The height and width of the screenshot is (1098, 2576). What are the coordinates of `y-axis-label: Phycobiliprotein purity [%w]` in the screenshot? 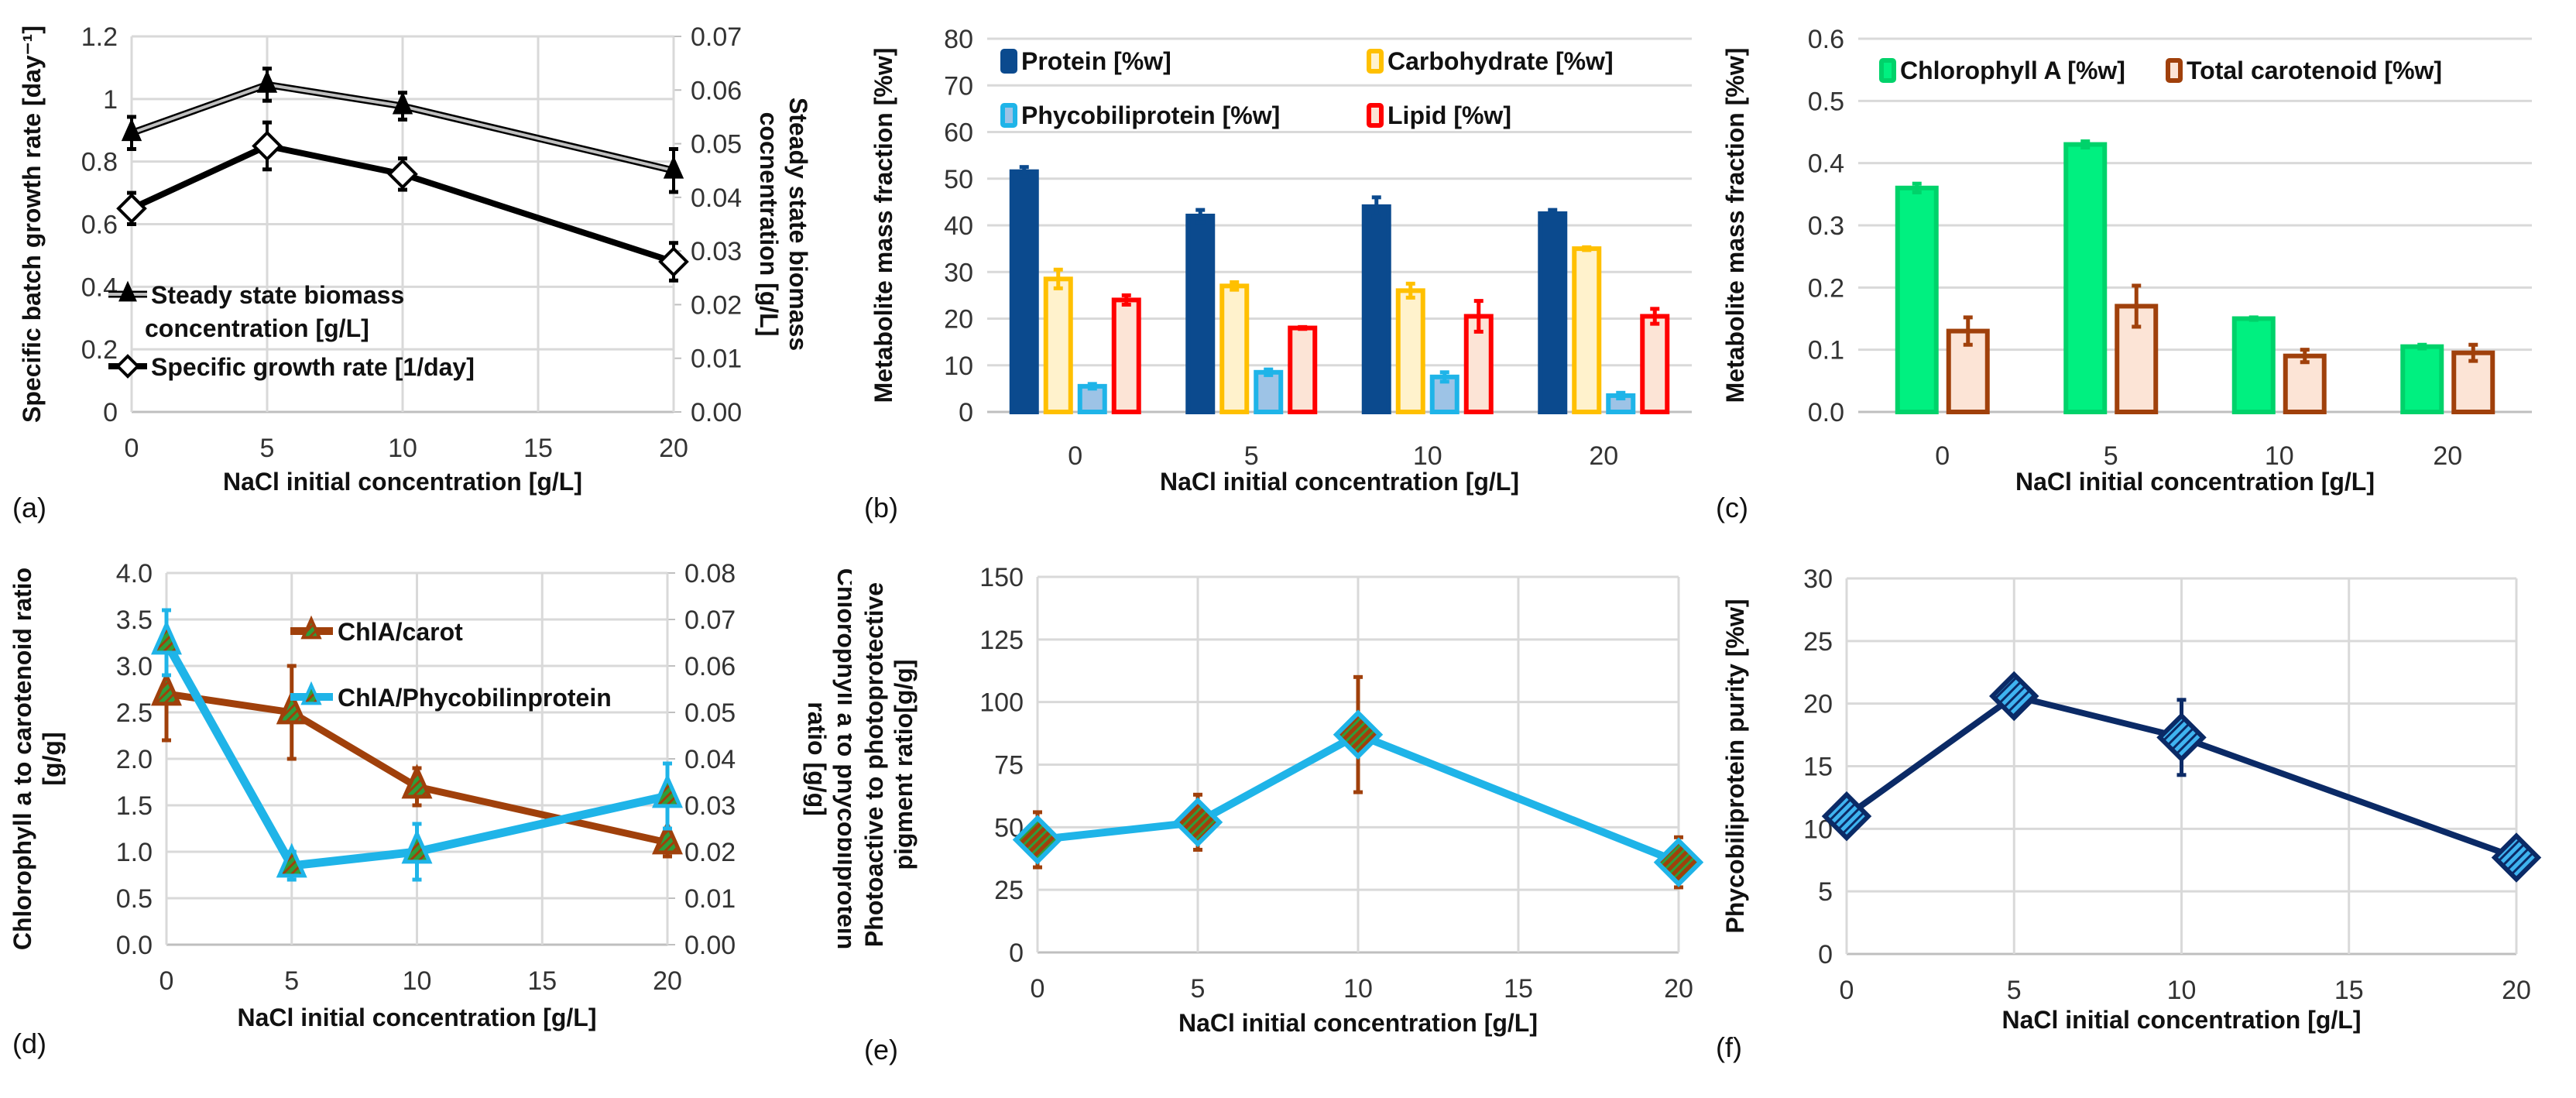 It's located at (1735, 766).